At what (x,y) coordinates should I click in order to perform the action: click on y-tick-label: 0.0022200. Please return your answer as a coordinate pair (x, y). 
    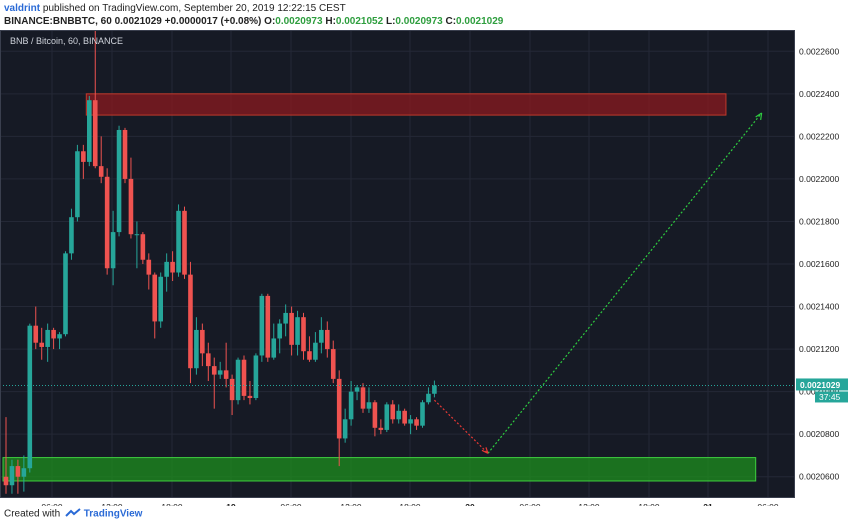
    Looking at the image, I should click on (819, 136).